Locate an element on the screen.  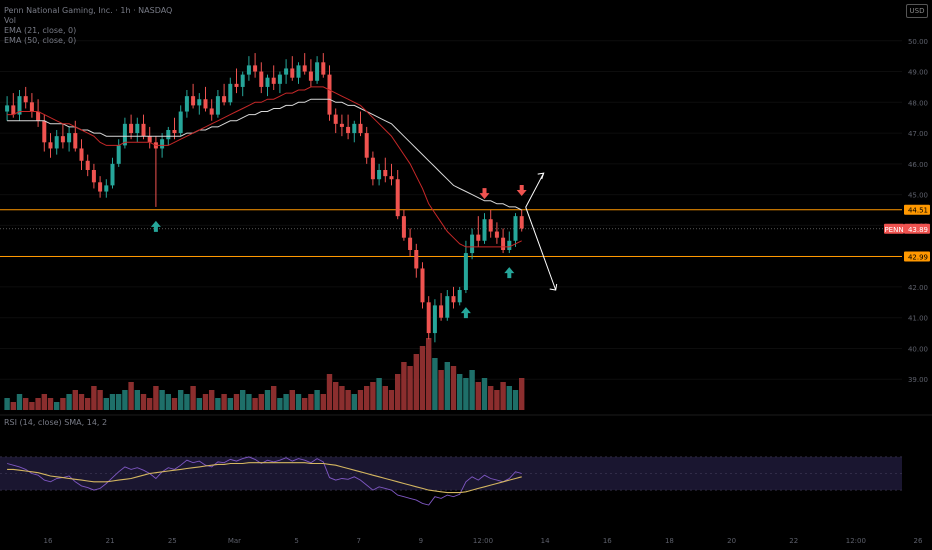
legend-ema-slow: EMA (50, close, 0) is located at coordinates (40, 40).